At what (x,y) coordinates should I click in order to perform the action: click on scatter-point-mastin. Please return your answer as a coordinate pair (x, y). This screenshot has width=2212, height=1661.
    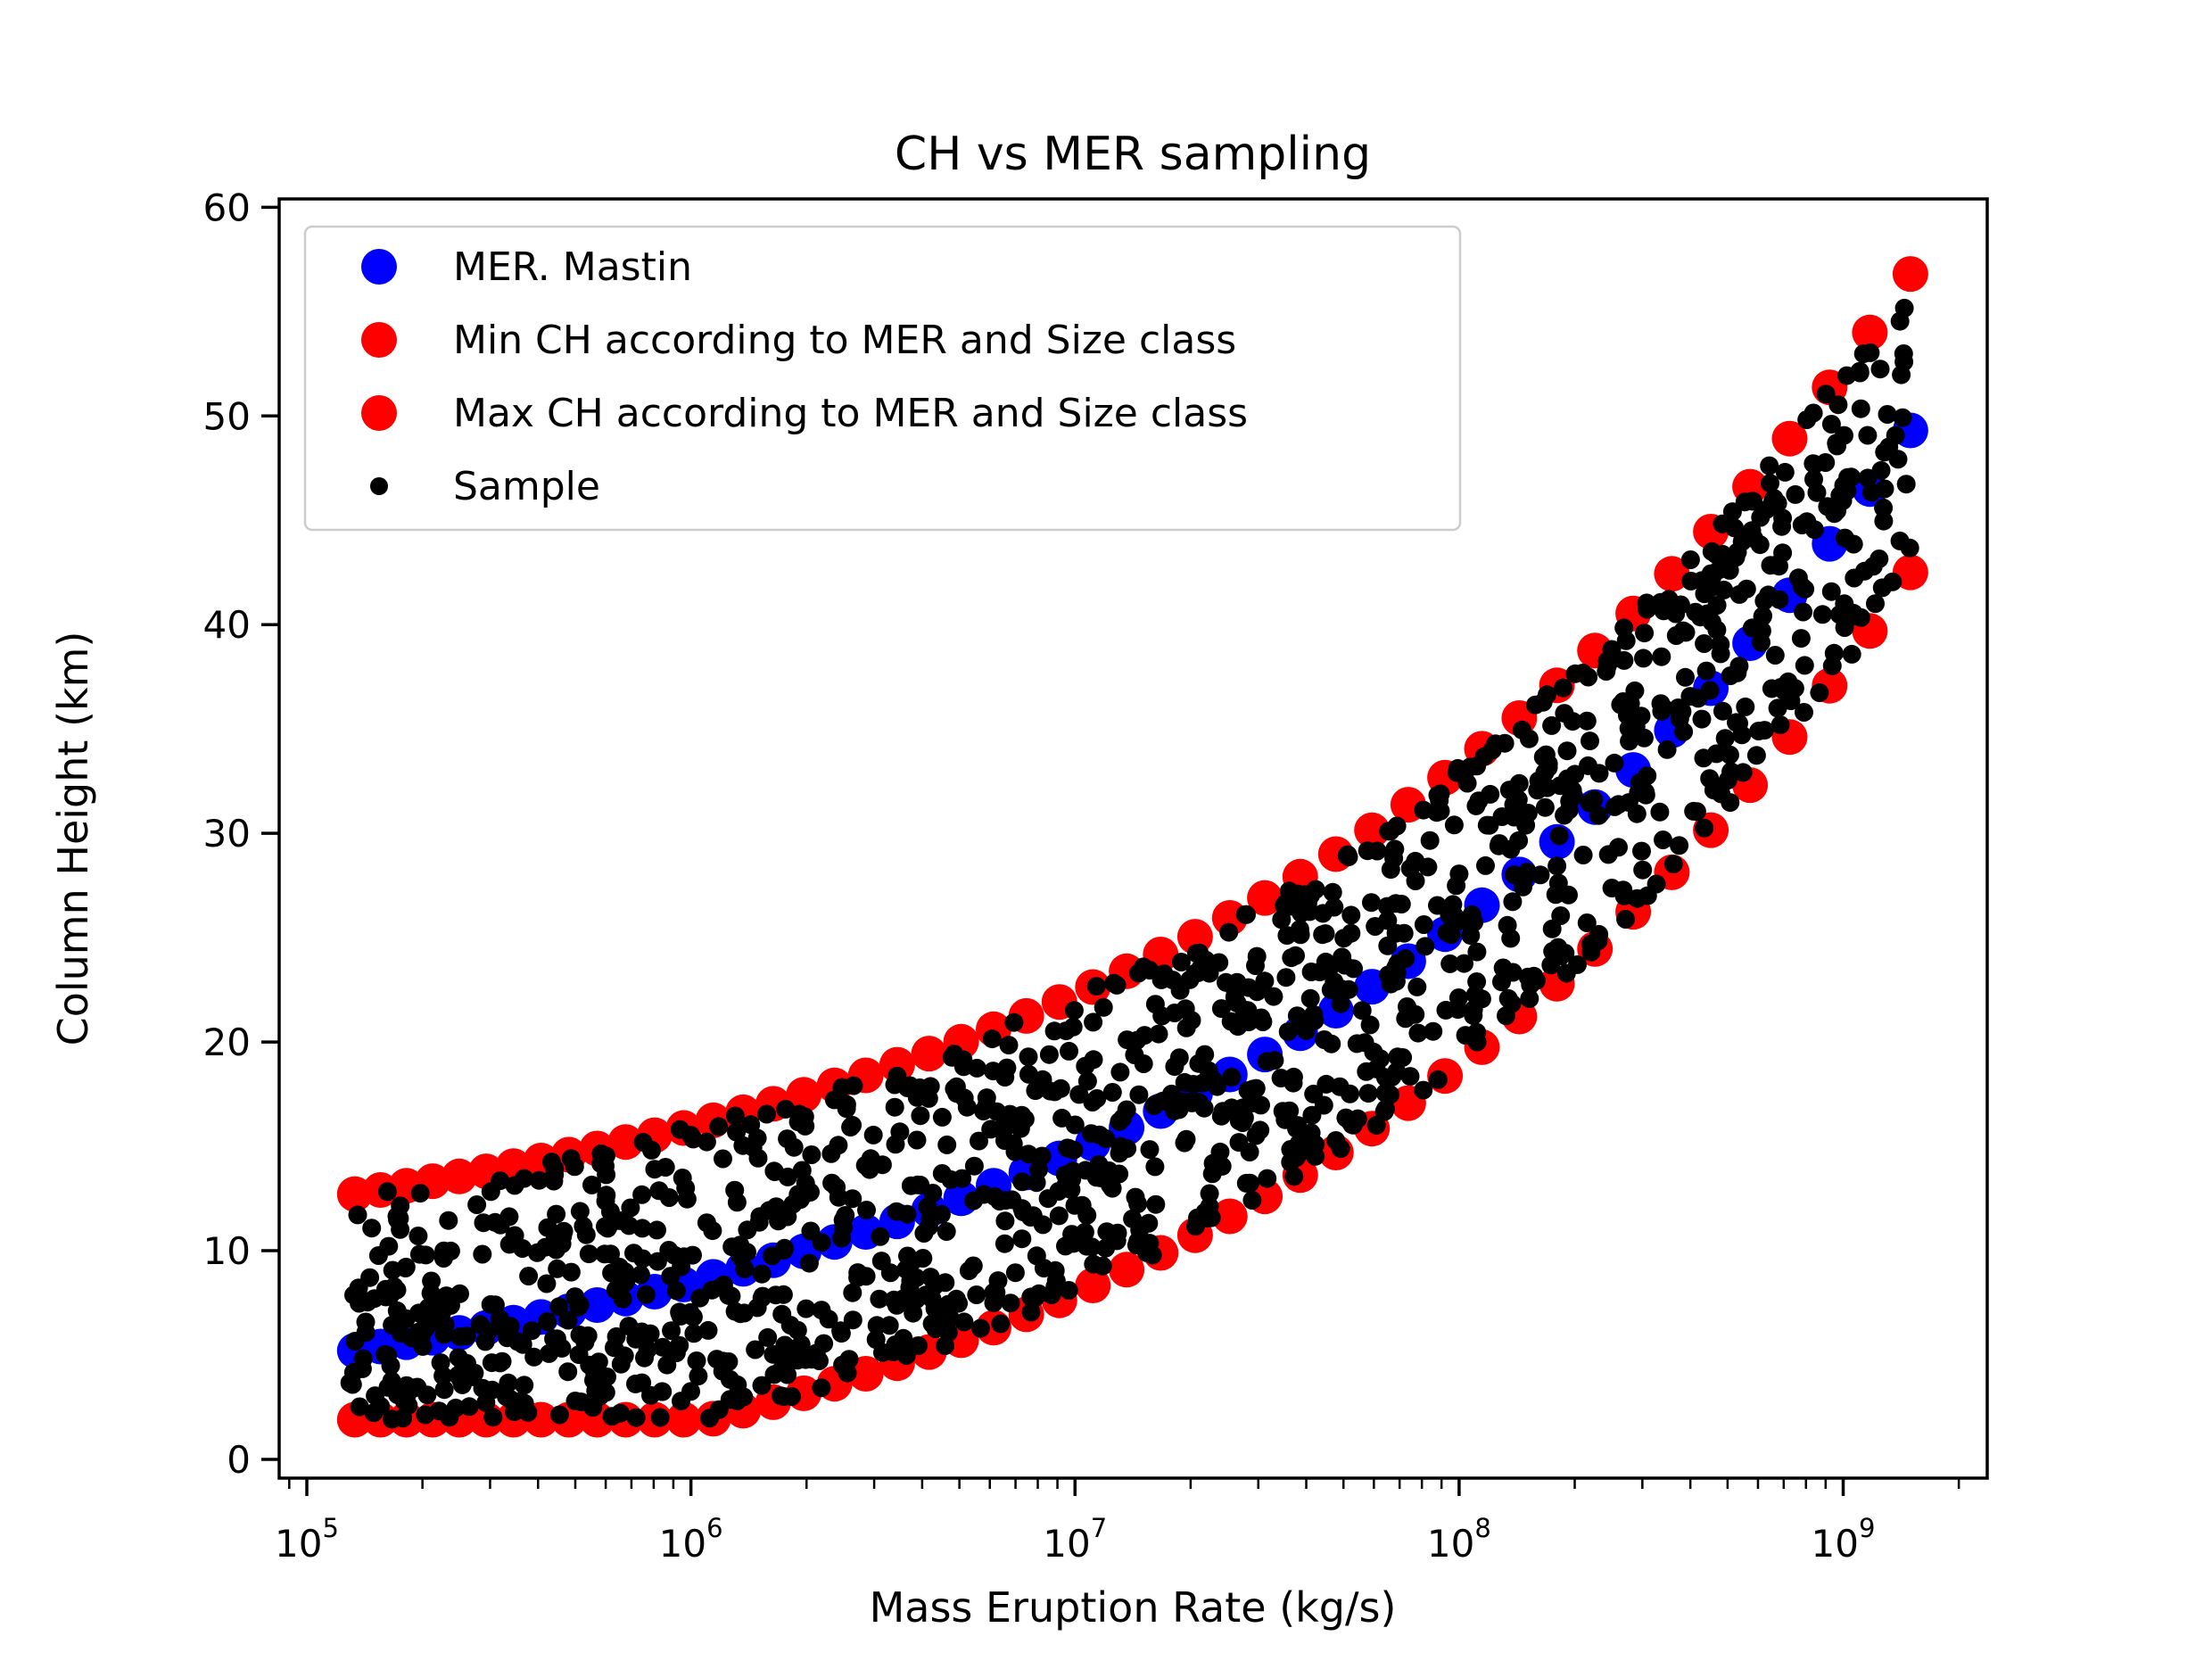
    Looking at the image, I should click on (597, 1305).